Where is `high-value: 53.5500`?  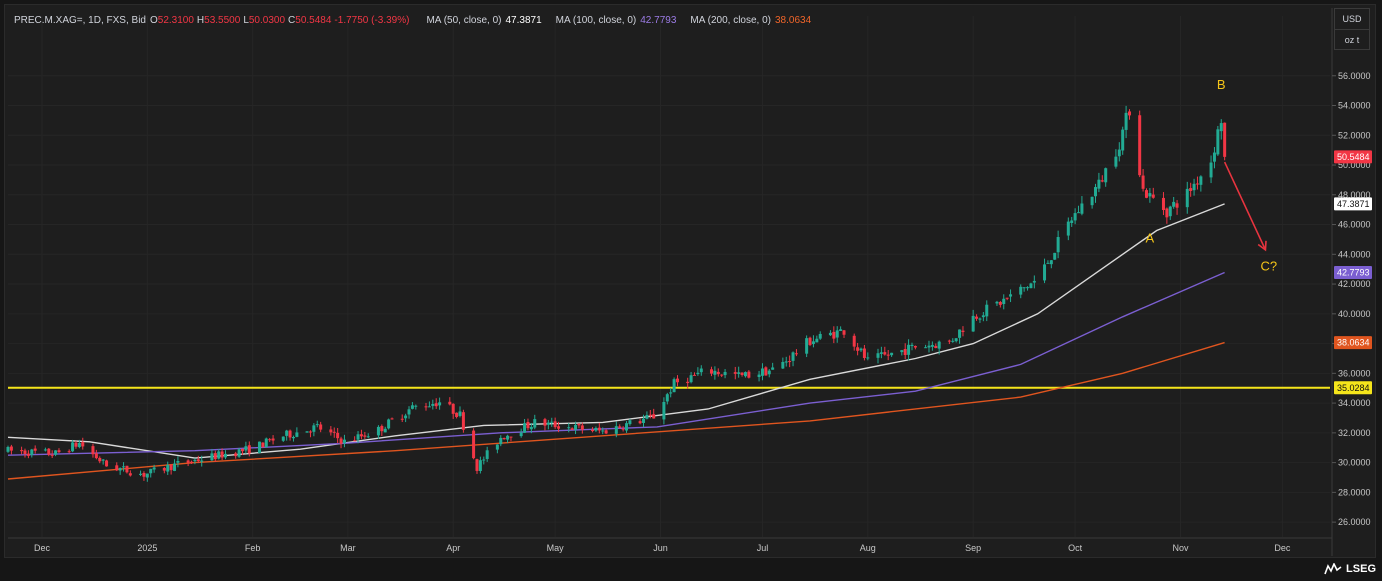
high-value: 53.5500 is located at coordinates (222, 20).